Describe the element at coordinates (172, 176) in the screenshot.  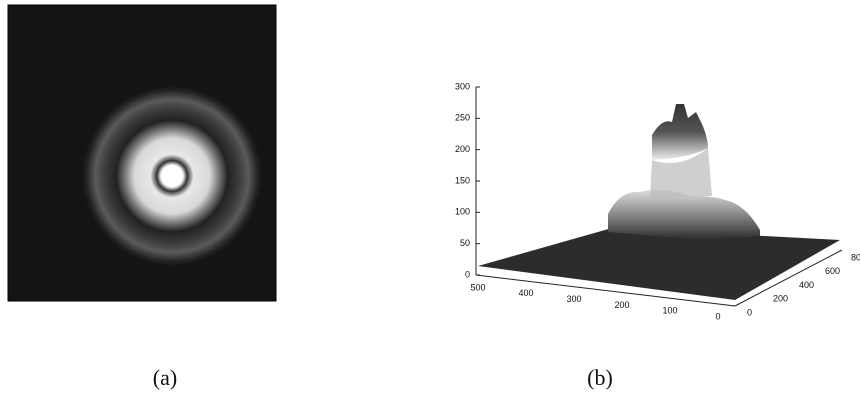
I see `beam-rings` at that location.